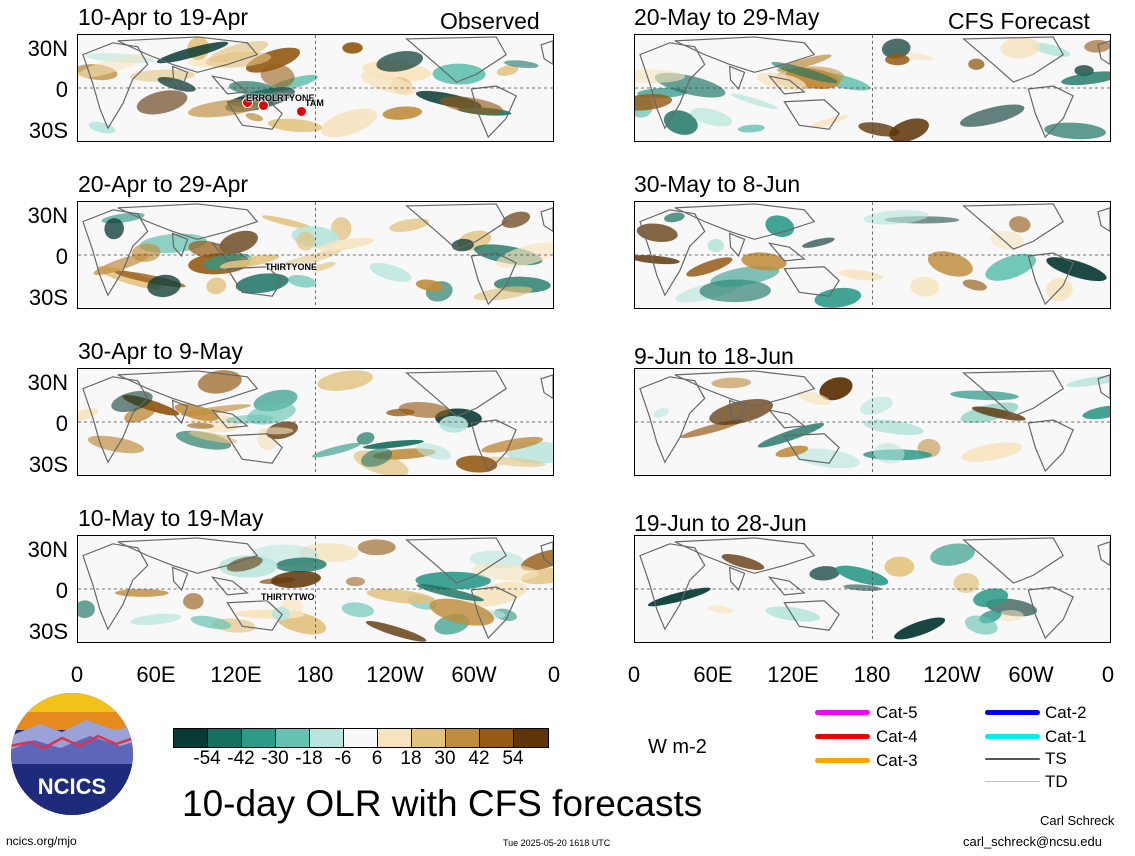  Describe the element at coordinates (1012, 781) in the screenshot. I see `legend-swatch-td` at that location.